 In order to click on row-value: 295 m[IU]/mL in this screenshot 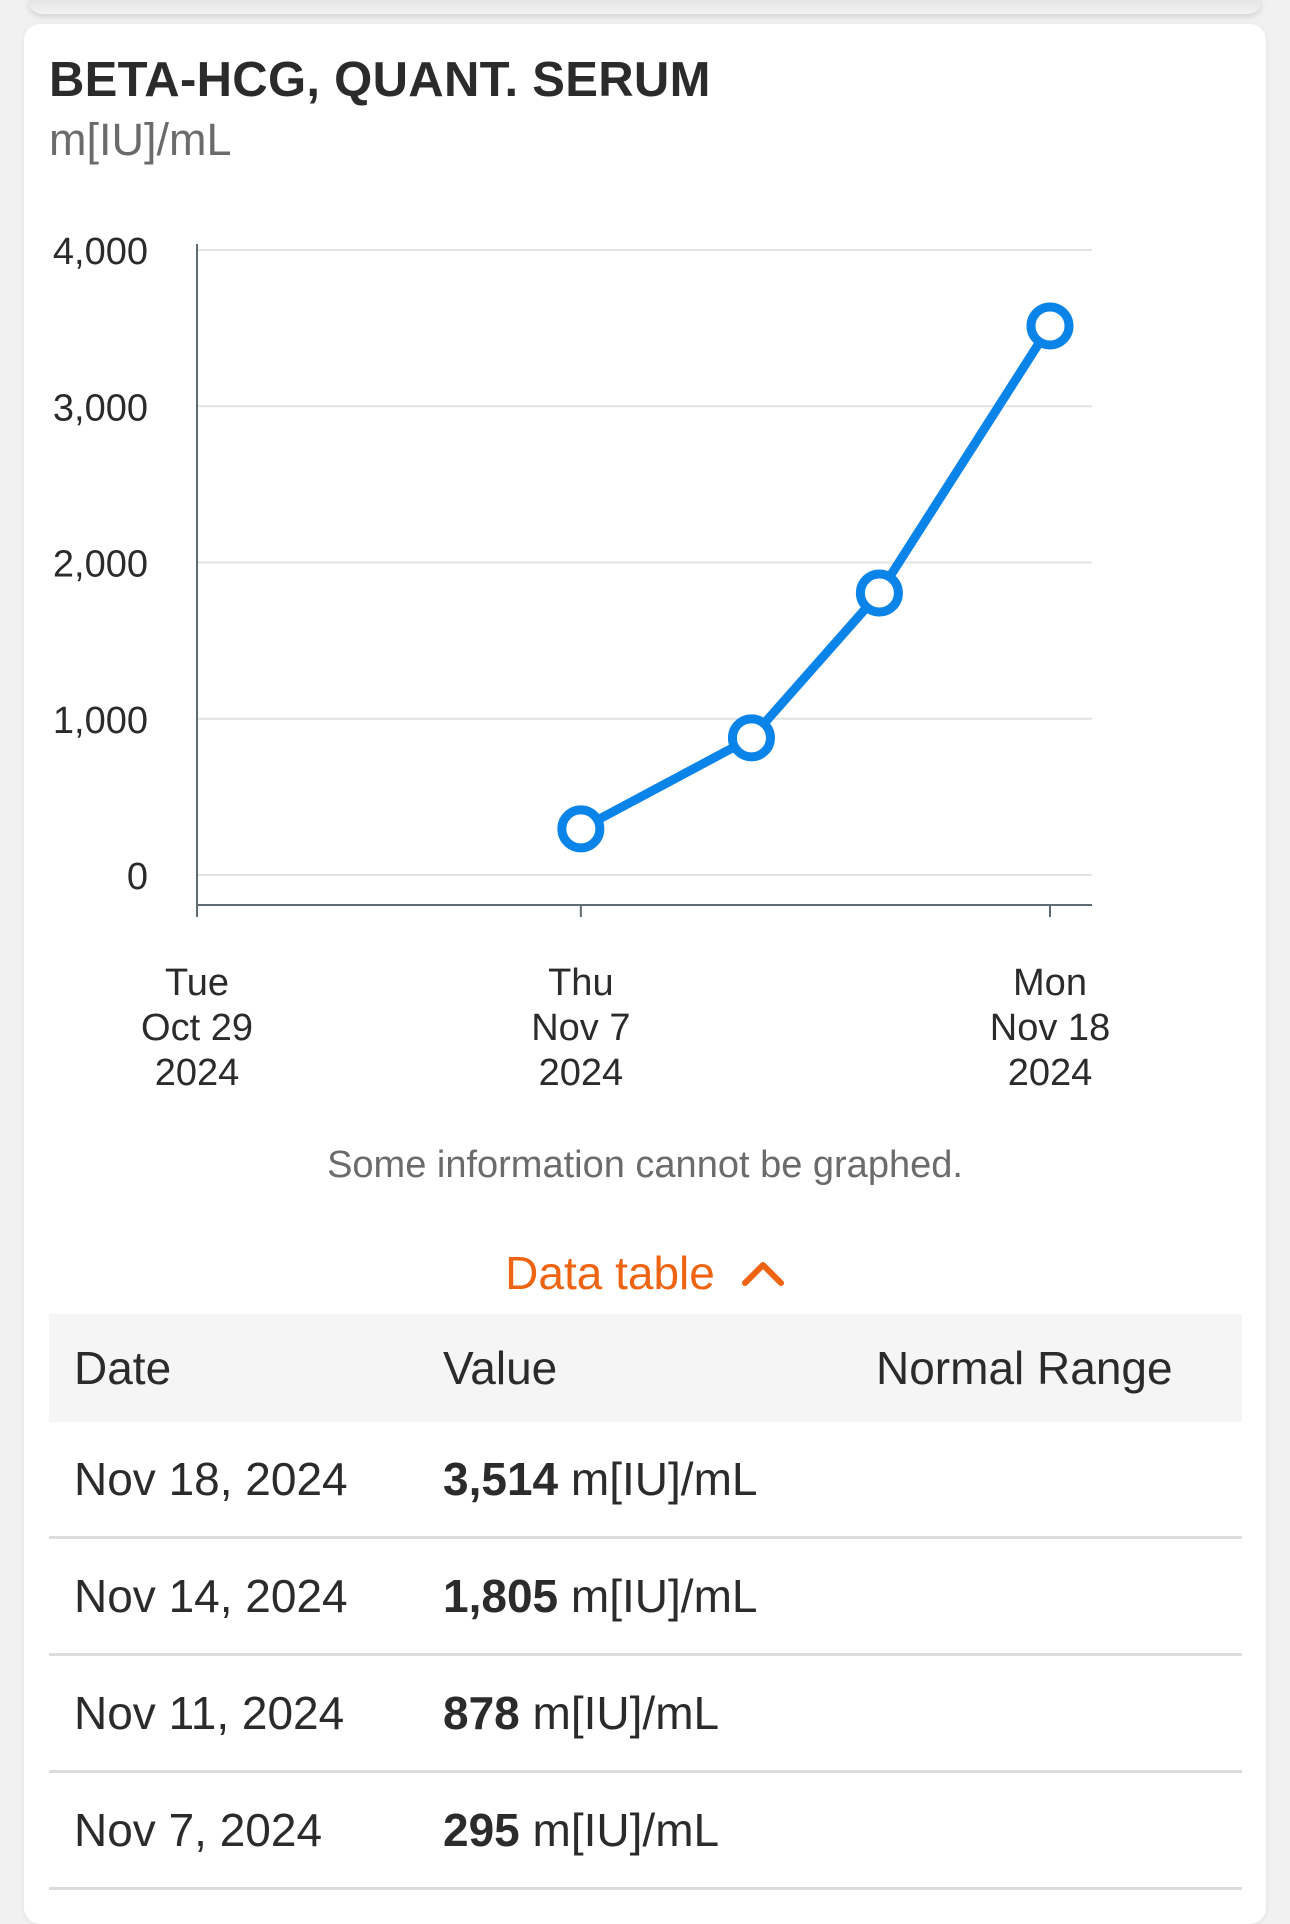, I will do `click(581, 1830)`.